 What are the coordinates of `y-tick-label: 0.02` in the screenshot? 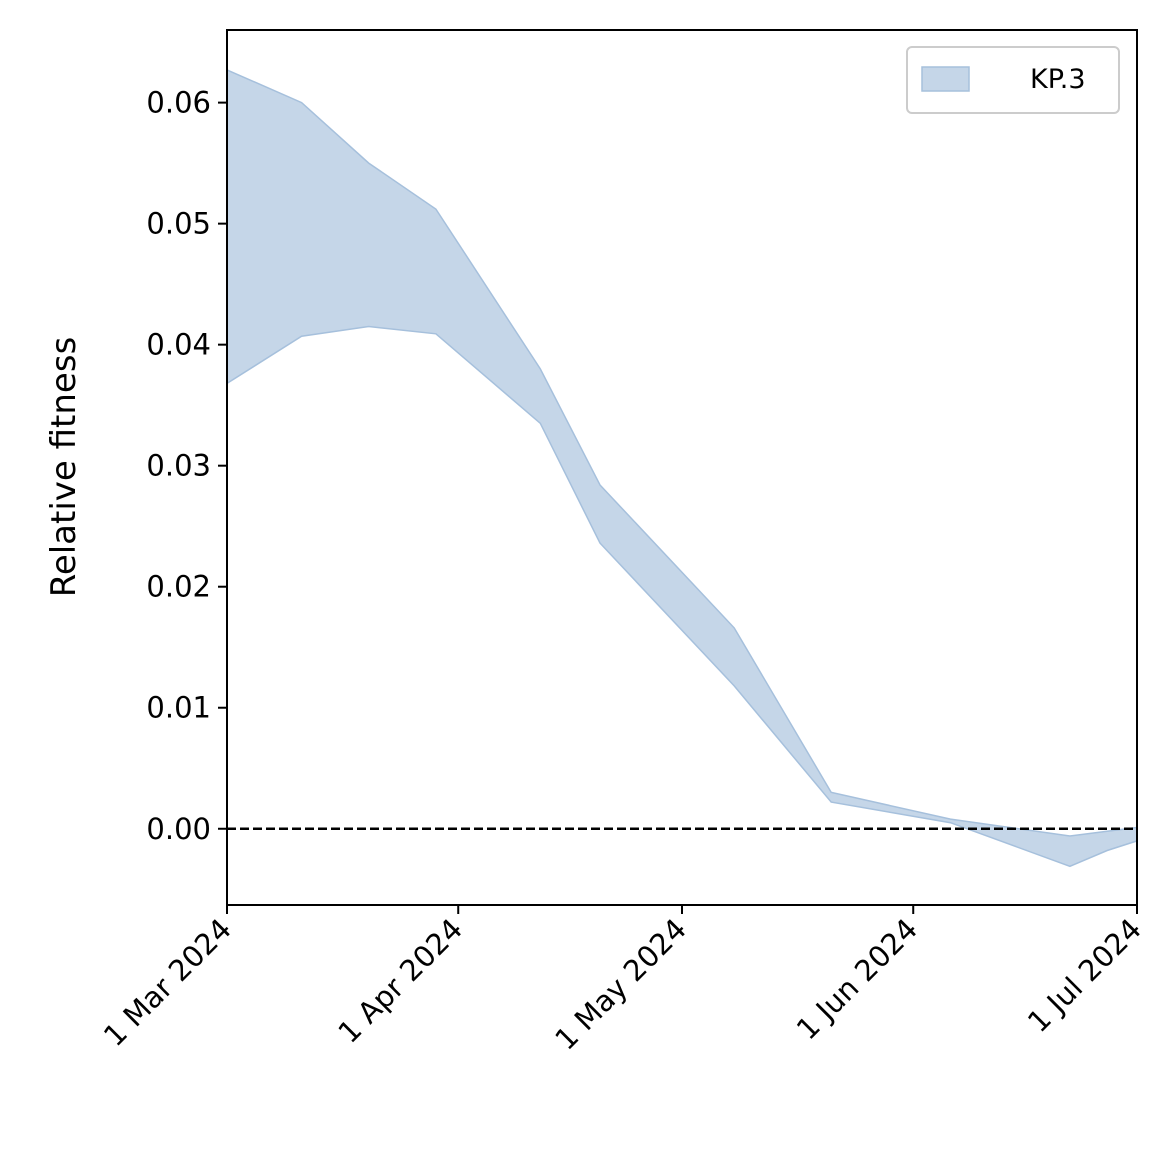 It's located at (178, 587).